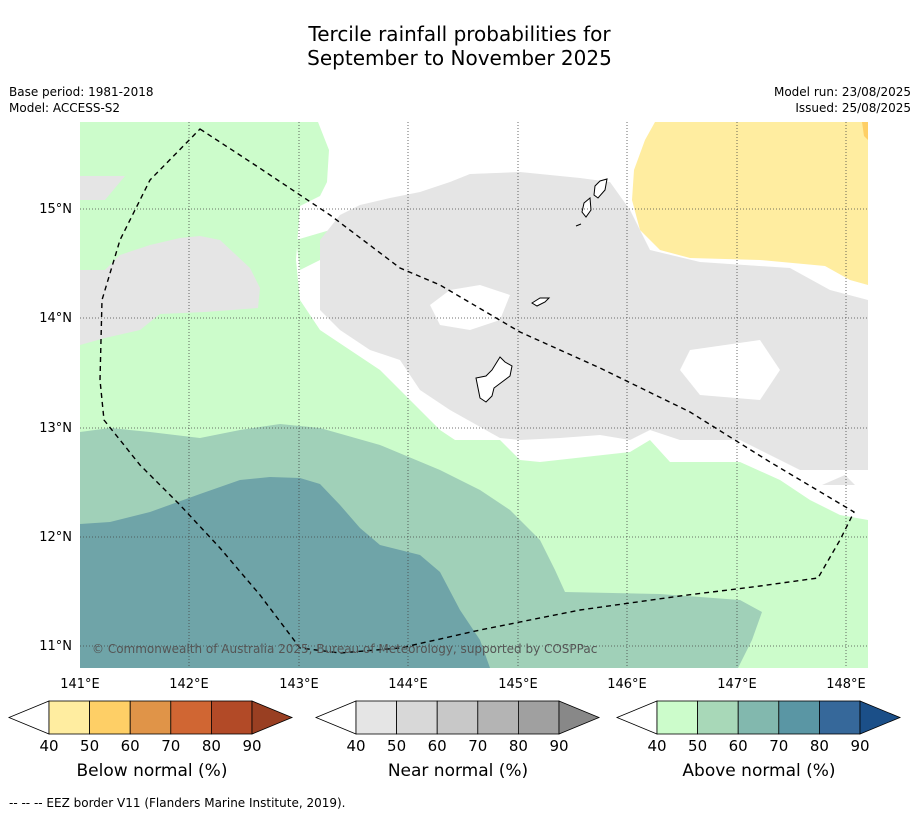 The width and height of the screenshot is (919, 816). What do you see at coordinates (578, 225) in the screenshot?
I see `island-aguijan` at bounding box center [578, 225].